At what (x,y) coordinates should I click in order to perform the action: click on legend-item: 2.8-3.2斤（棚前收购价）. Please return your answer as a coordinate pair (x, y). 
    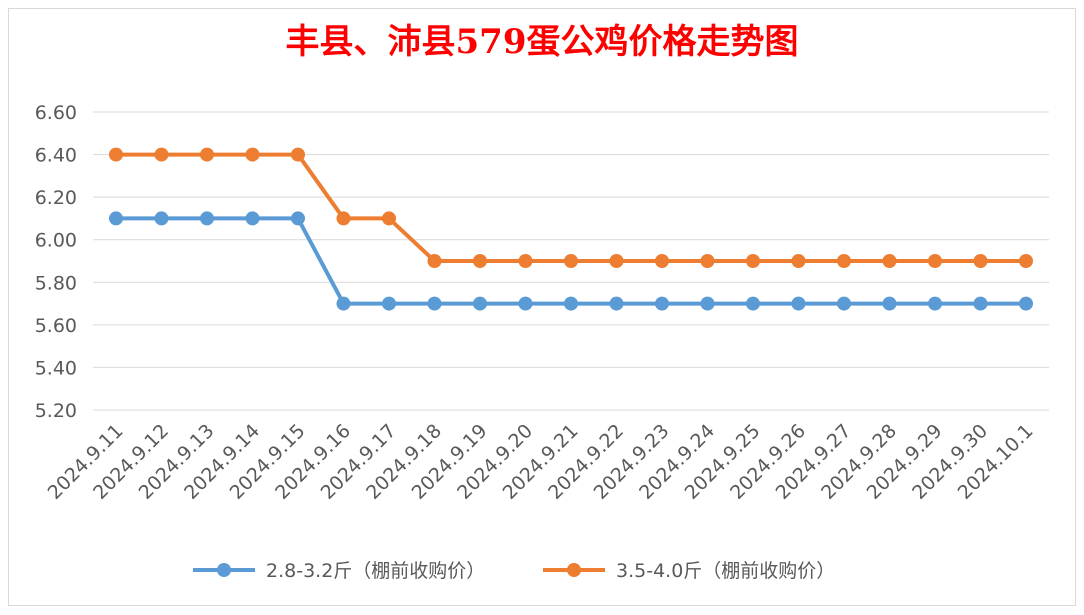
    Looking at the image, I should click on (339, 571).